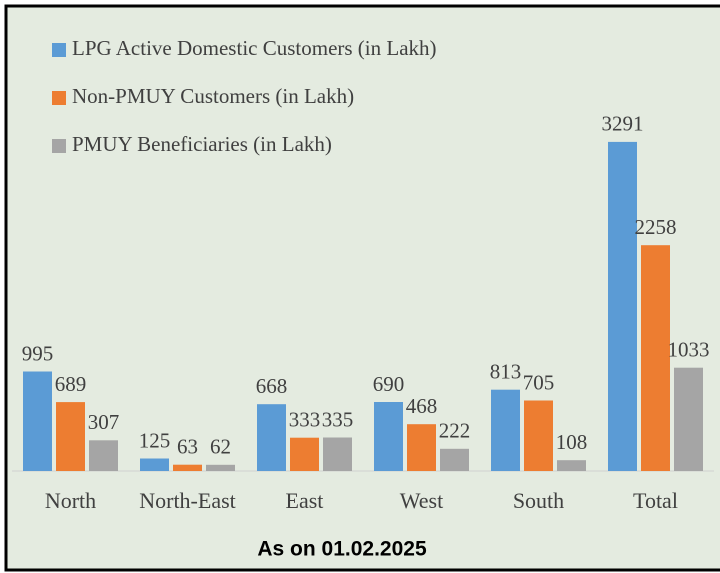  Describe the element at coordinates (187, 447) in the screenshot. I see `value-label: 63` at that location.